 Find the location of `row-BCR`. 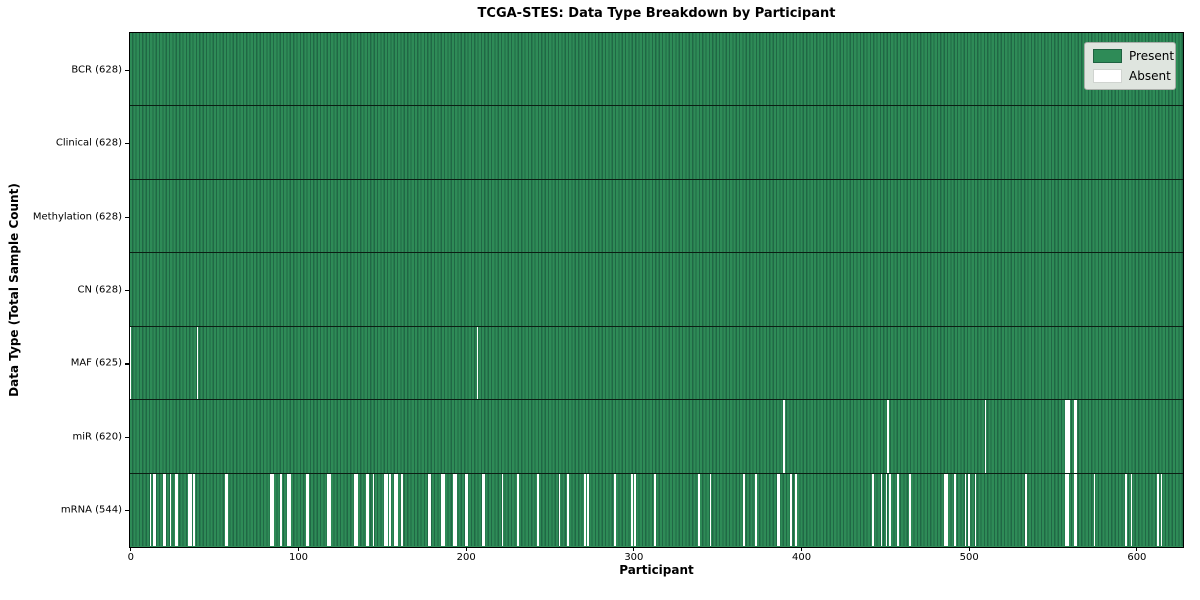

row-BCR is located at coordinates (656, 69).